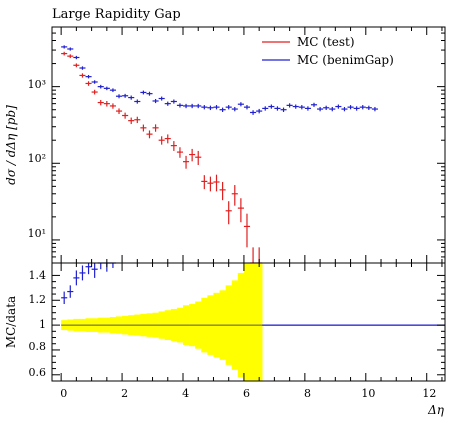  What do you see at coordinates (326, 42) in the screenshot?
I see `legend-label-test: MC (test)` at bounding box center [326, 42].